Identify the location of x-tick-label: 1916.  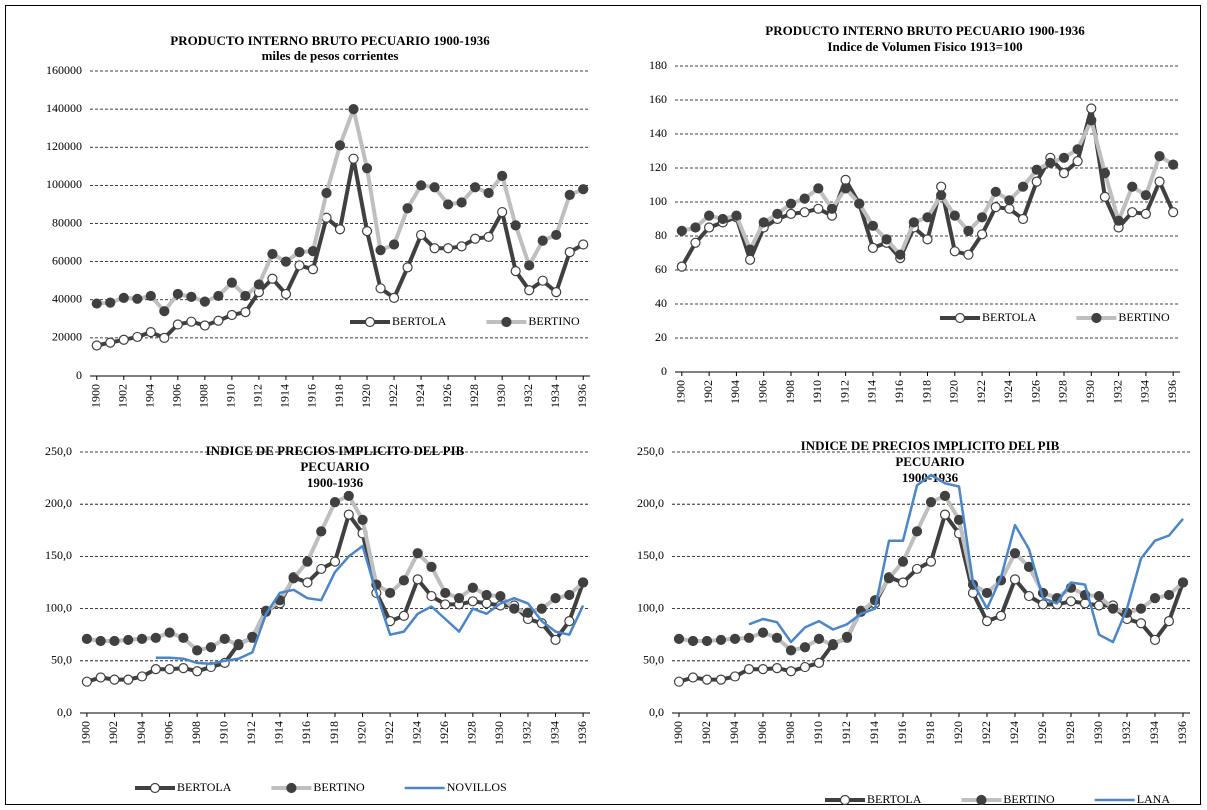
(306, 733).